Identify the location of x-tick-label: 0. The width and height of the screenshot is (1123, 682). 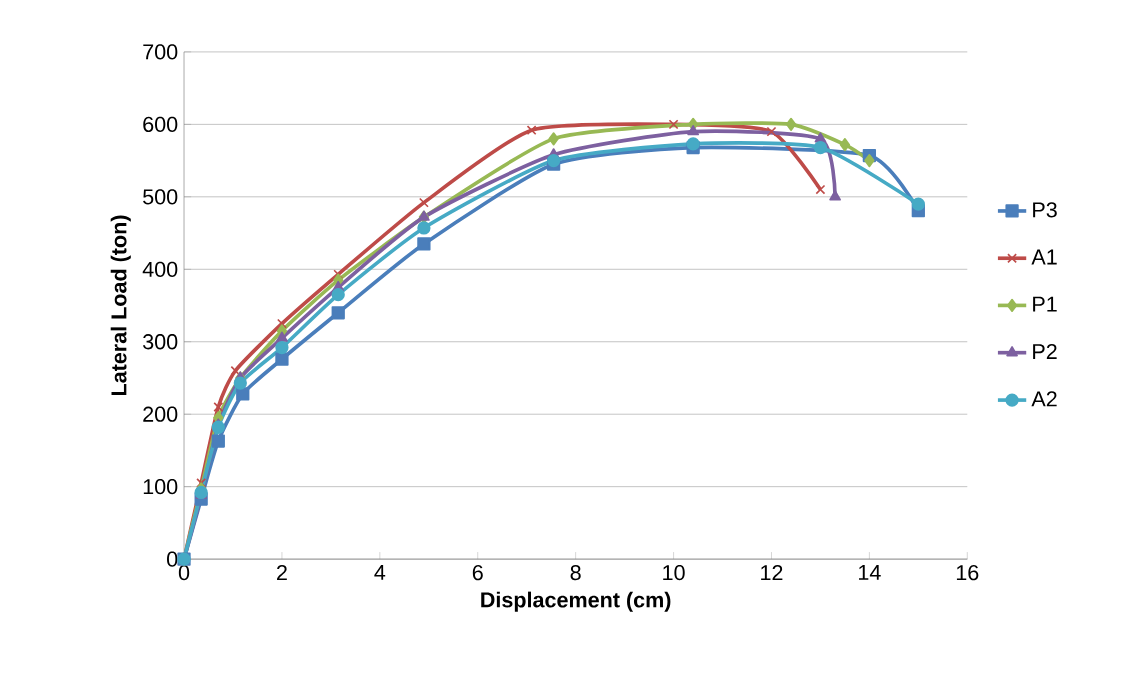
(184, 573).